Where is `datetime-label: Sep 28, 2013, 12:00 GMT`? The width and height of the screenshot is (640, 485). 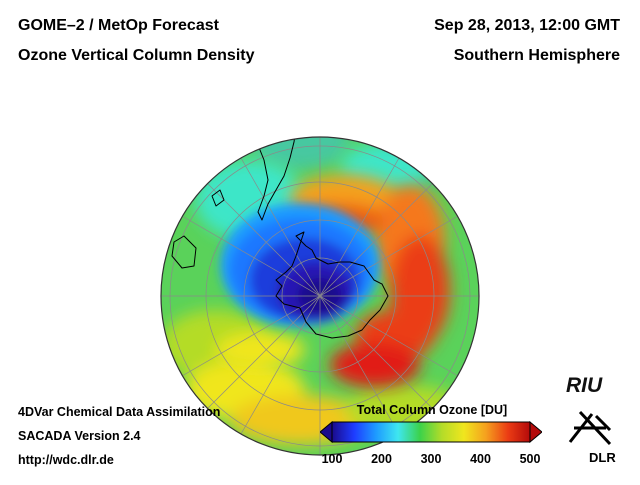
datetime-label: Sep 28, 2013, 12:00 GMT is located at coordinates (527, 25).